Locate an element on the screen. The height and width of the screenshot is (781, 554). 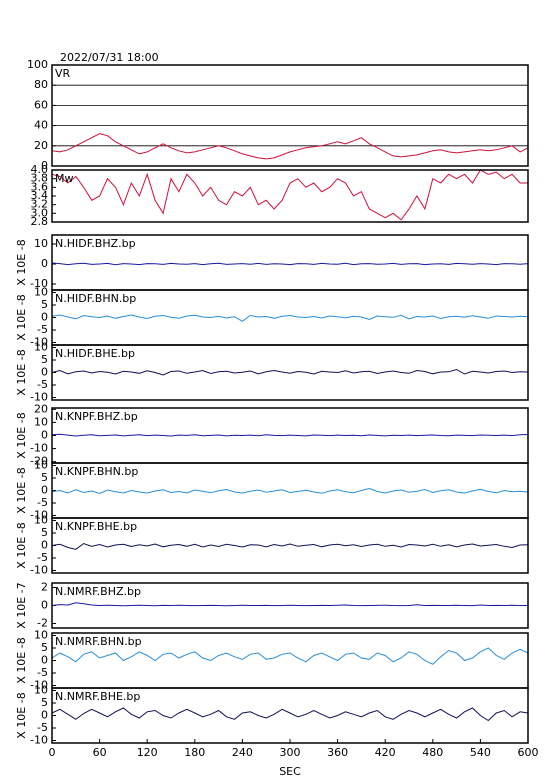
series-label: N.KNPF.BHE.bp is located at coordinates (96, 526).